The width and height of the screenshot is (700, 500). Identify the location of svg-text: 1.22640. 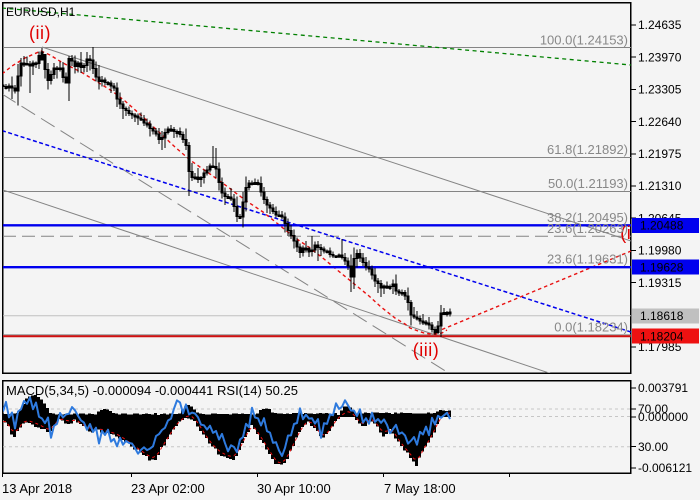
(660, 122).